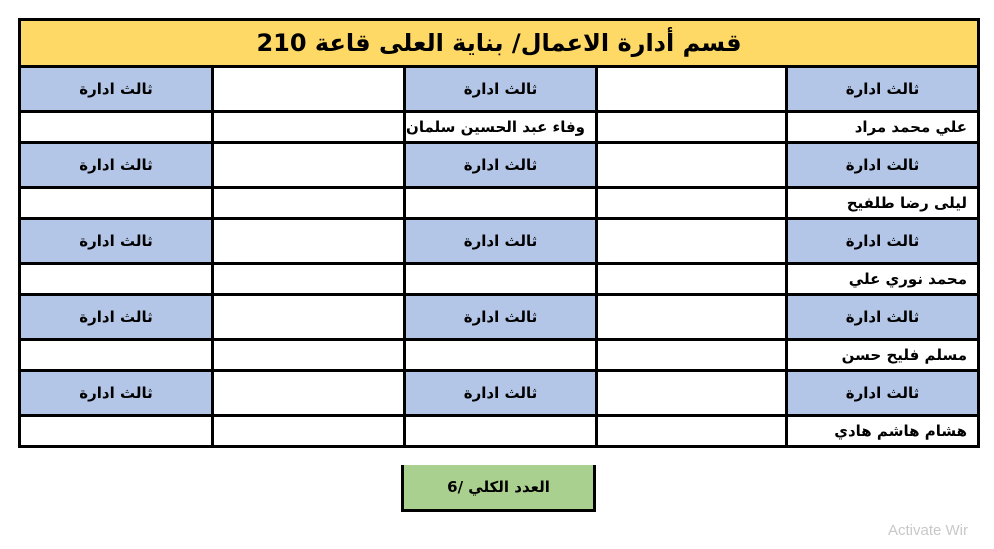 The width and height of the screenshot is (994, 549). What do you see at coordinates (882, 431) in the screenshot?
I see `name-cell: هشام هاشم هادي` at bounding box center [882, 431].